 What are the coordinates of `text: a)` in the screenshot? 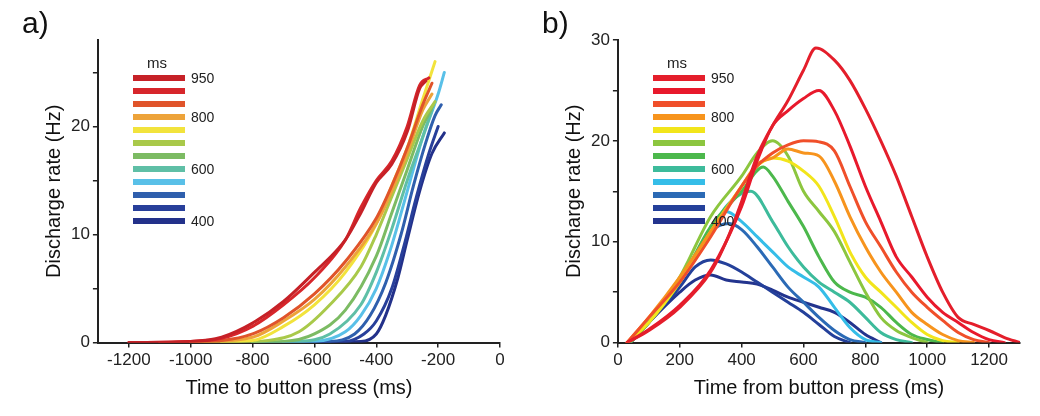 It's located at (35, 23).